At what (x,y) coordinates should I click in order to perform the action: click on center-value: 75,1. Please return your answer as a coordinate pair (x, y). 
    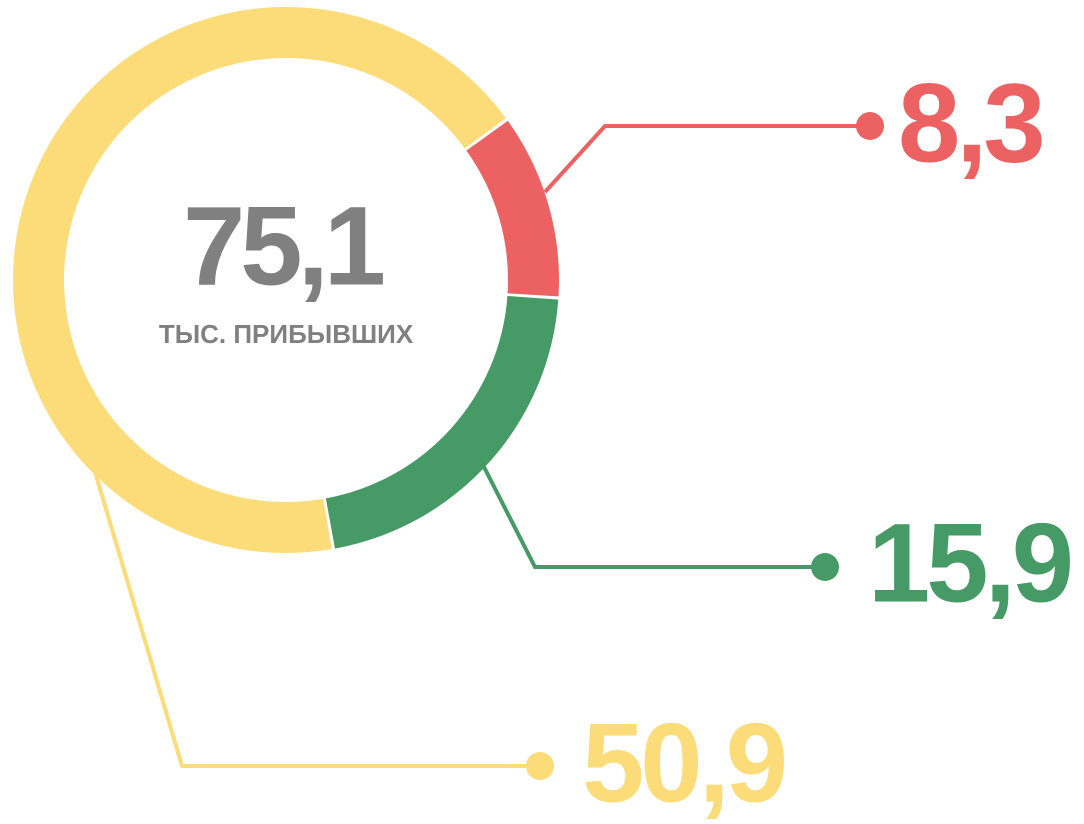
    Looking at the image, I should click on (283, 246).